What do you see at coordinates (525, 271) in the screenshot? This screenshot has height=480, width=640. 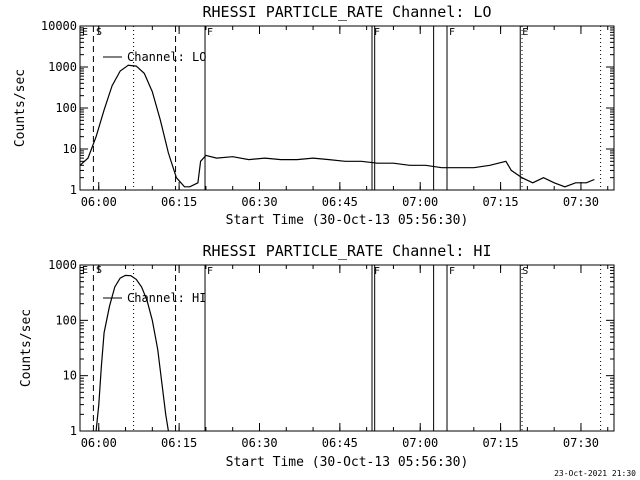 I see `event-mark-label: S` at bounding box center [525, 271].